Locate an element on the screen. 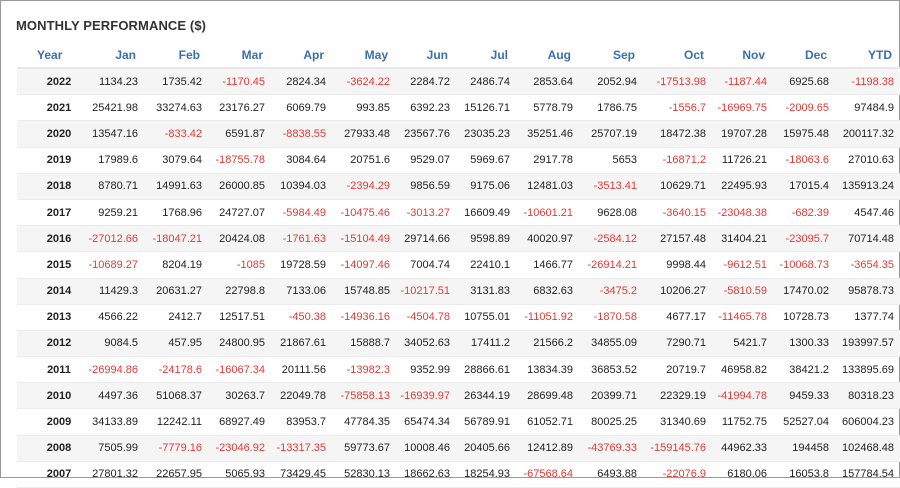 Image resolution: width=900 pixels, height=488 pixels. panel-title: MONTHLY PERFORMANCE ($) is located at coordinates (111, 25).